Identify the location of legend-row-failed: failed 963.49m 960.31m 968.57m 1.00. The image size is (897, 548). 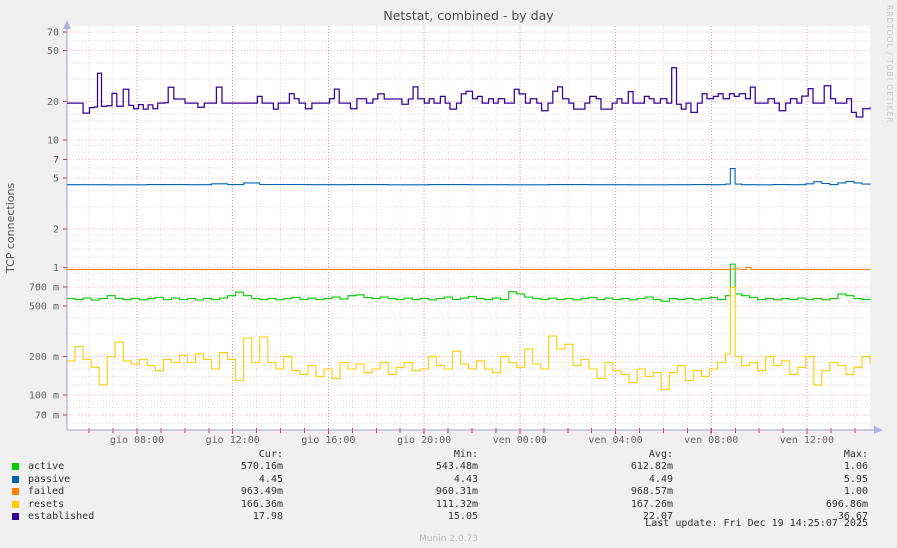
(448, 492).